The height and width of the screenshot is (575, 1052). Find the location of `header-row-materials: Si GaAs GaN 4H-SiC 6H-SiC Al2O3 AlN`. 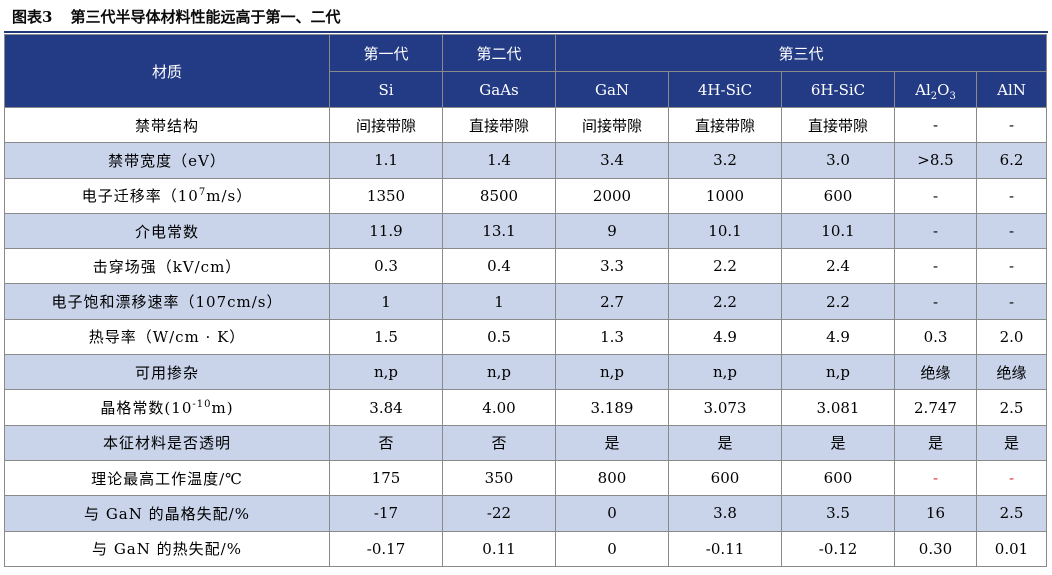

header-row-materials: Si GaAs GaN 4H-SiC 6H-SiC Al2O3 AlN is located at coordinates (526, 89).